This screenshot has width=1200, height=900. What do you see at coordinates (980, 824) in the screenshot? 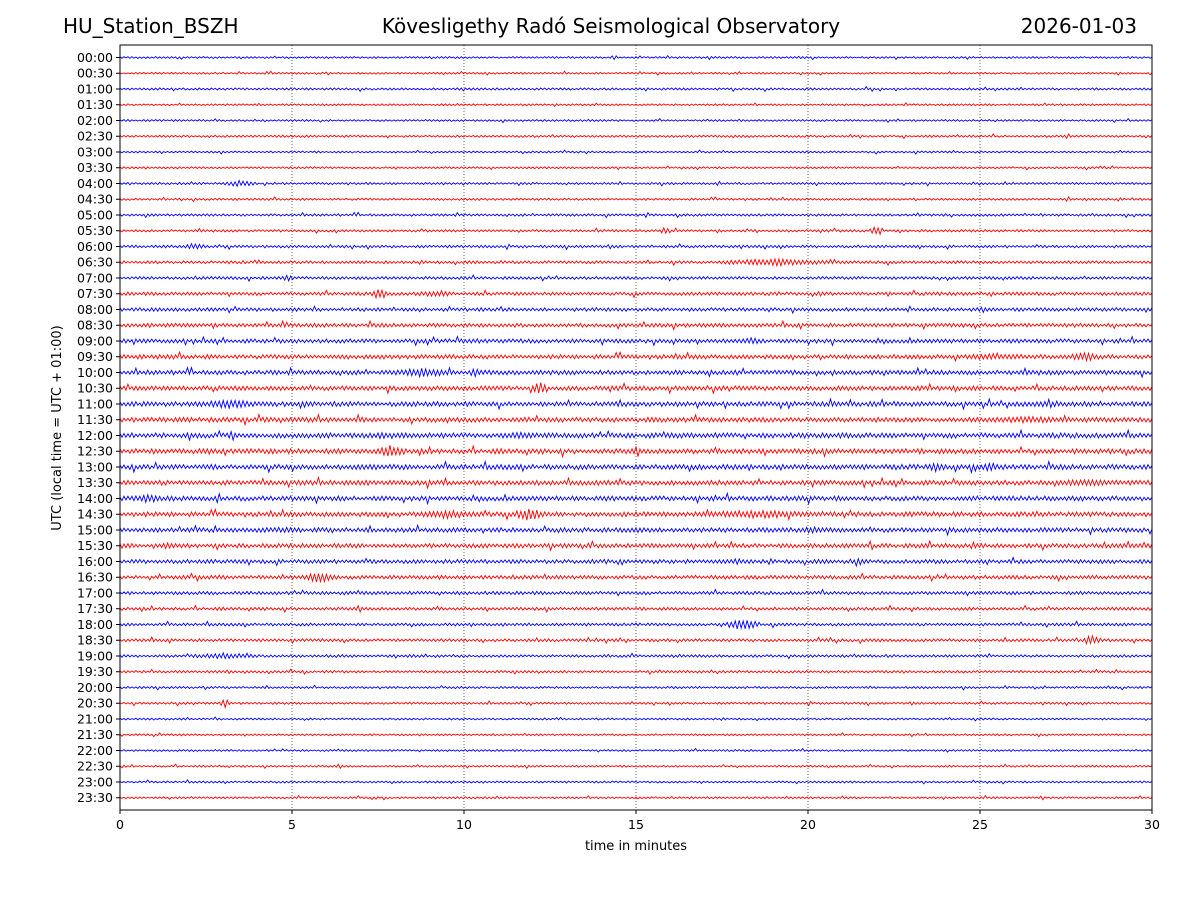
I see `x-tick-label: 25` at bounding box center [980, 824].